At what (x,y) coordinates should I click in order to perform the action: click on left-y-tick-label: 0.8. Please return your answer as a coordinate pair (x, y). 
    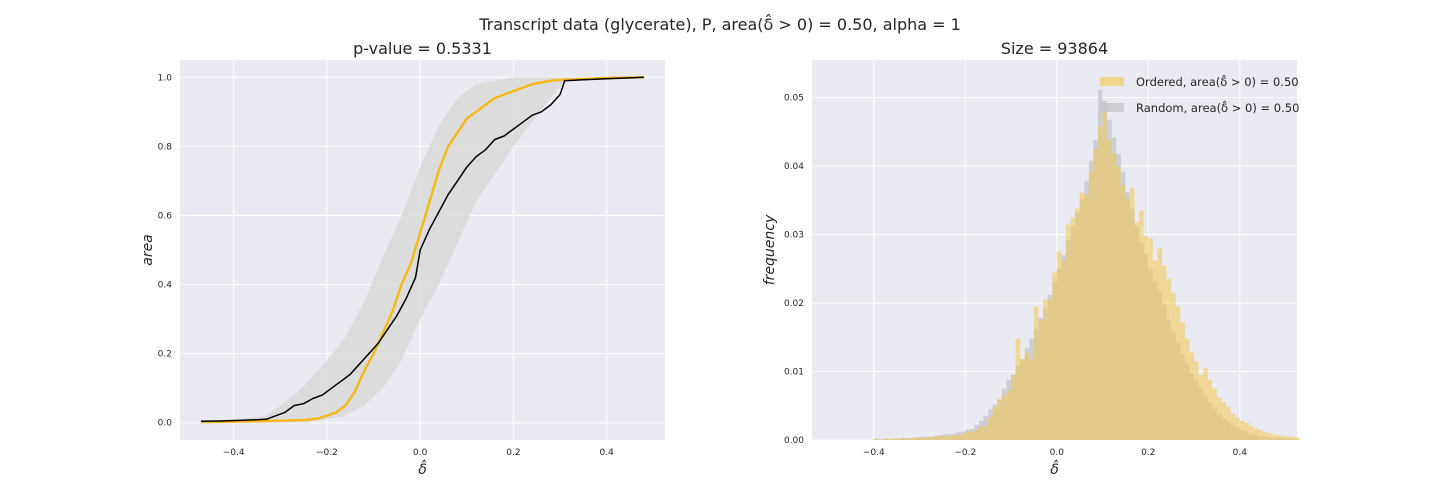
    Looking at the image, I should click on (165, 147).